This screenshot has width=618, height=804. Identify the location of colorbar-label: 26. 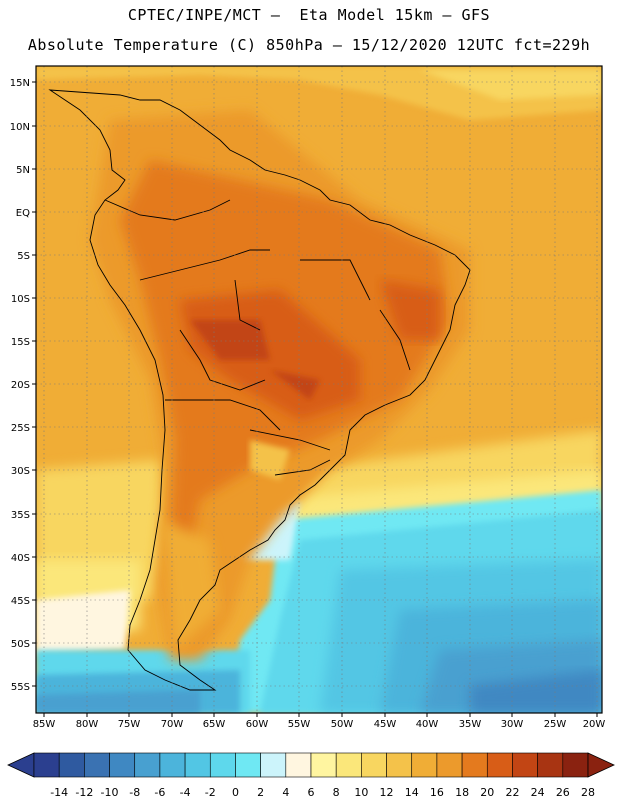
(563, 792).